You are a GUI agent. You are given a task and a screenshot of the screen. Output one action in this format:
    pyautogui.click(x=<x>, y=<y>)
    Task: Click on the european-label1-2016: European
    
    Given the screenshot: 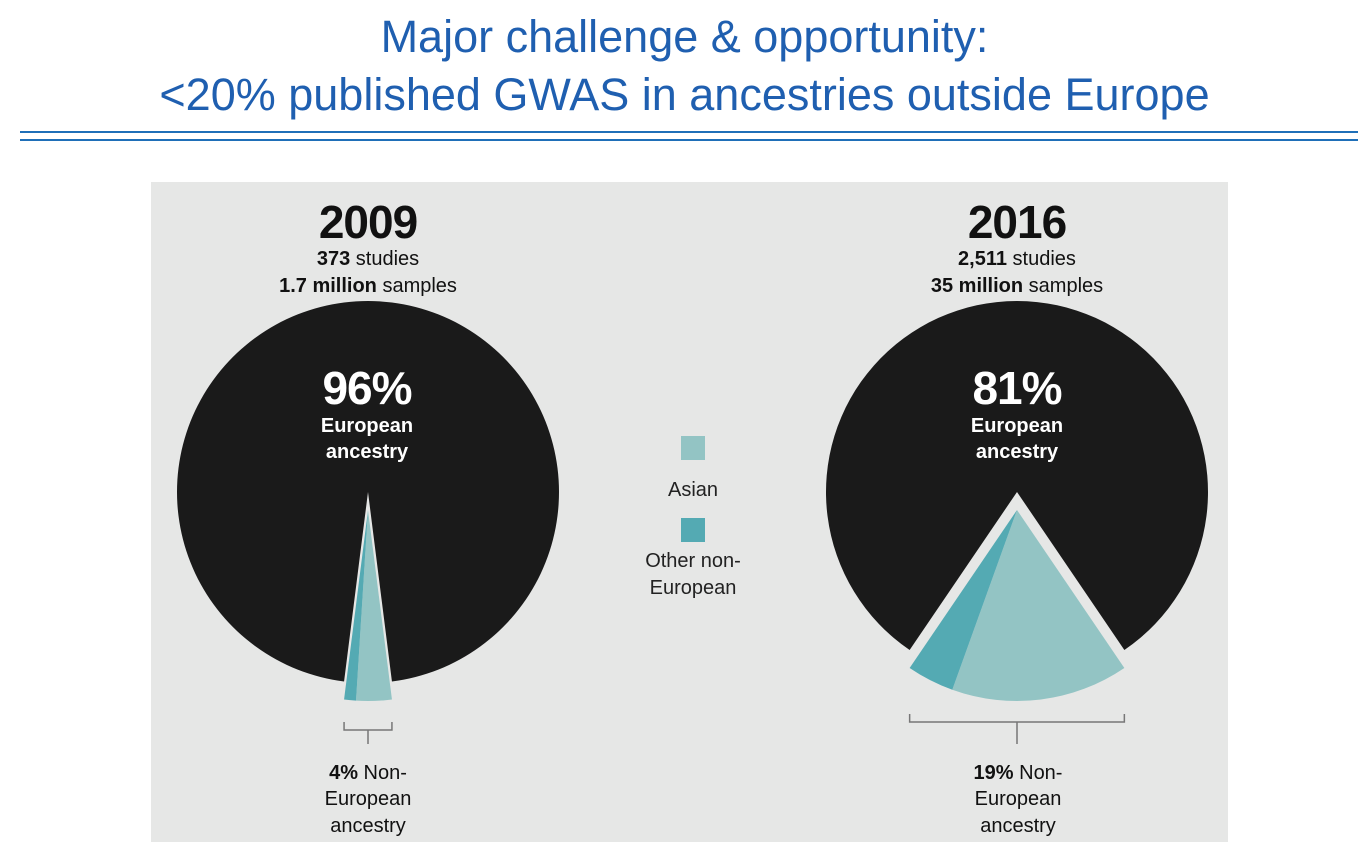 What is the action you would take?
    pyautogui.click(x=1017, y=426)
    